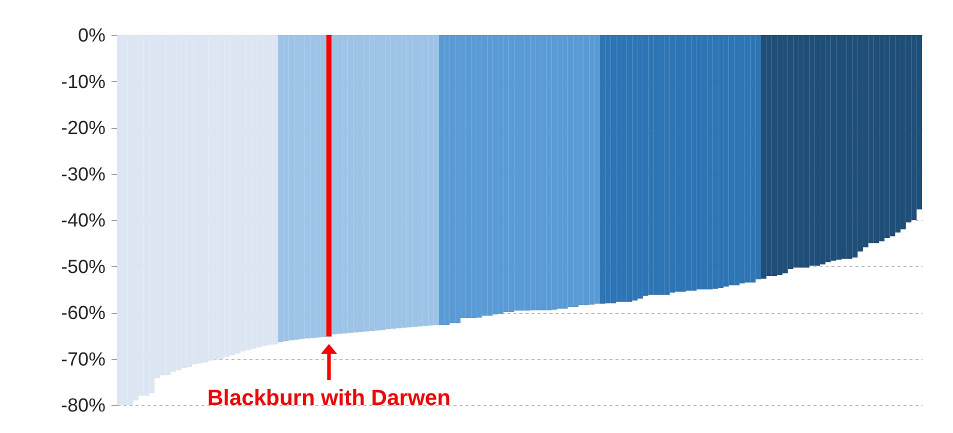 The width and height of the screenshot is (953, 433). I want to click on y-tick-label: -70%, so click(83, 359).